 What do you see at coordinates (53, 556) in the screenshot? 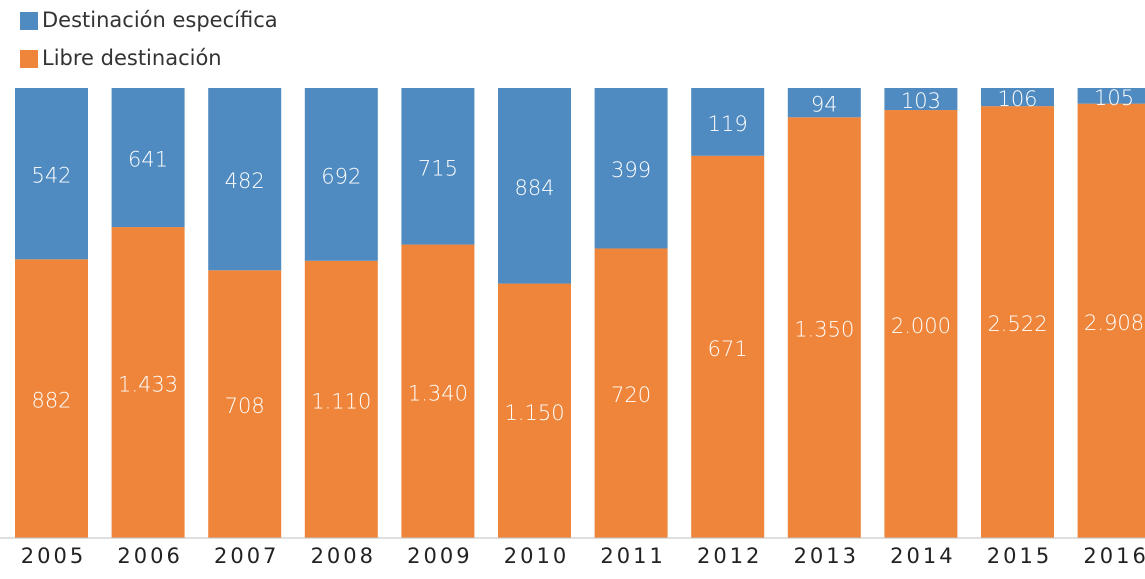
I see `x-tick-label: 2005` at bounding box center [53, 556].